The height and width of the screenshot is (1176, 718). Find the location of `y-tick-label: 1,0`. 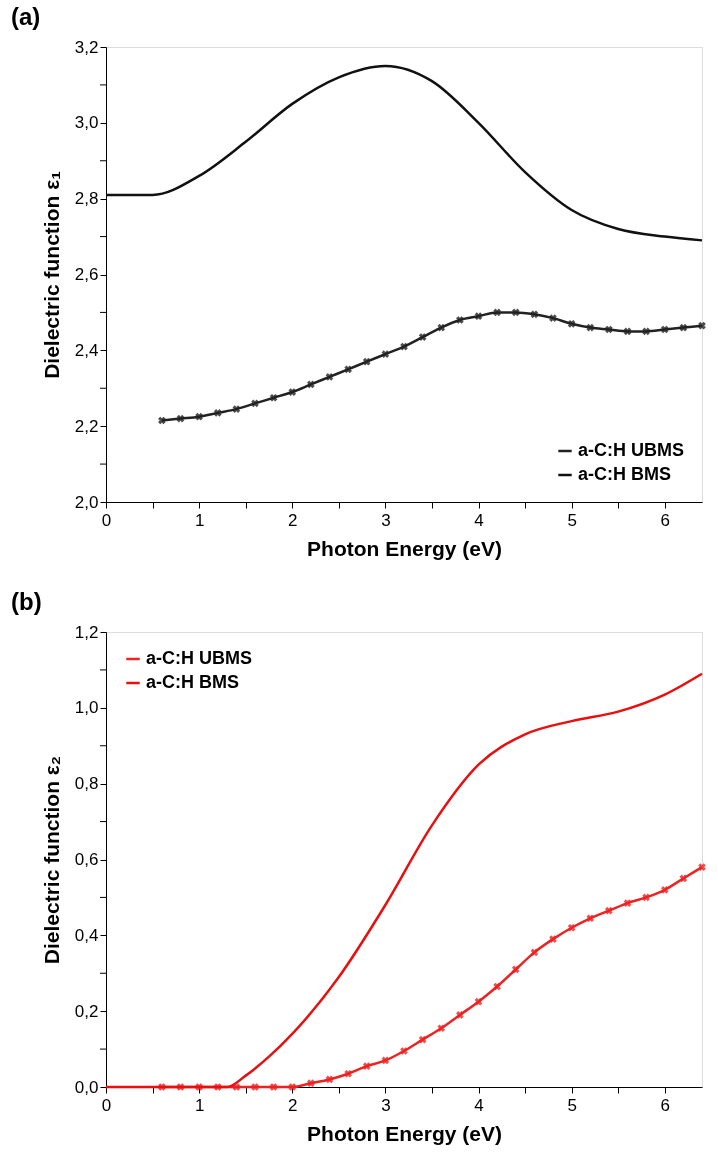

y-tick-label: 1,0 is located at coordinates (86, 708).